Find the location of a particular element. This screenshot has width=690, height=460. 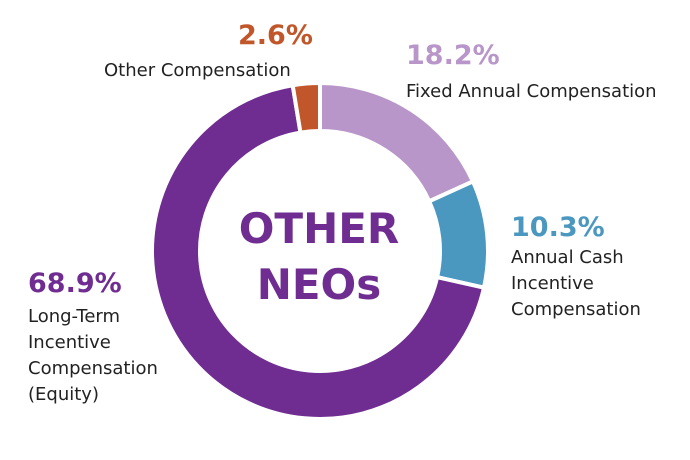

slice-label-other: Other Compensation is located at coordinates (197, 70).